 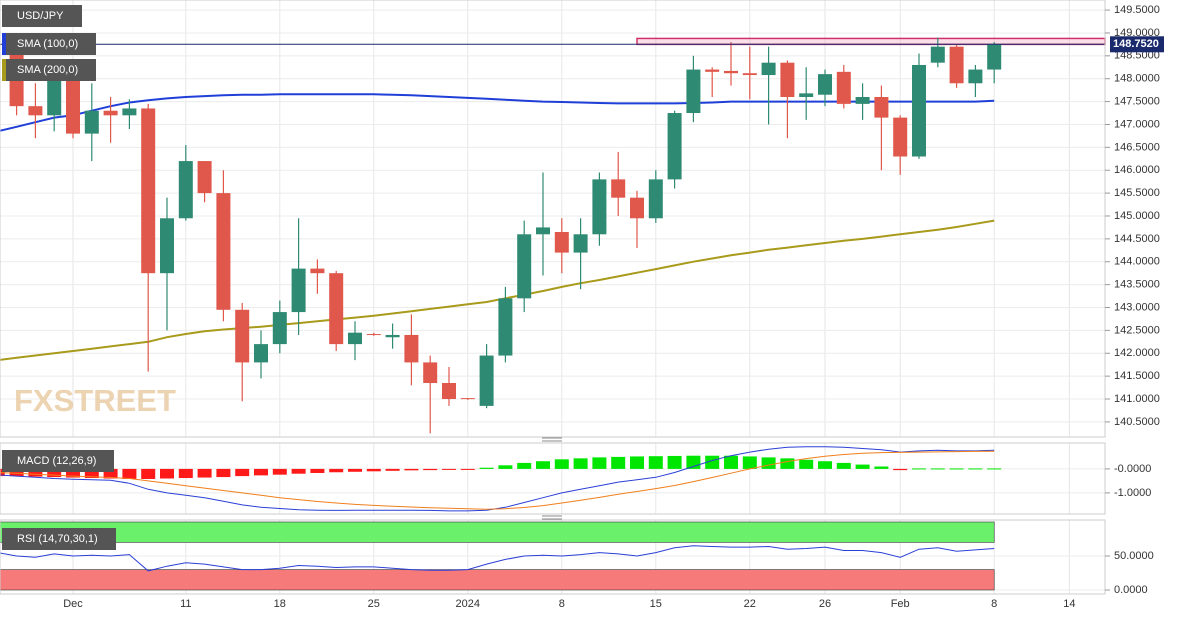 I want to click on x-tick-label: 8, so click(x=994, y=604).